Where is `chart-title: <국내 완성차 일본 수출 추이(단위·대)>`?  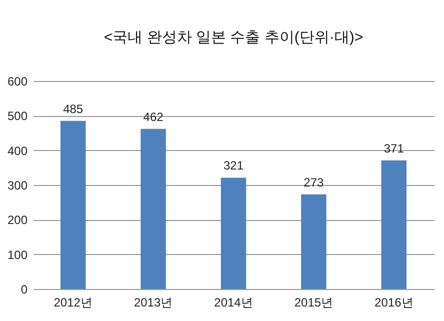
chart-title: <국내 완성차 일본 수출 추이(단위·대)> is located at coordinates (234, 37).